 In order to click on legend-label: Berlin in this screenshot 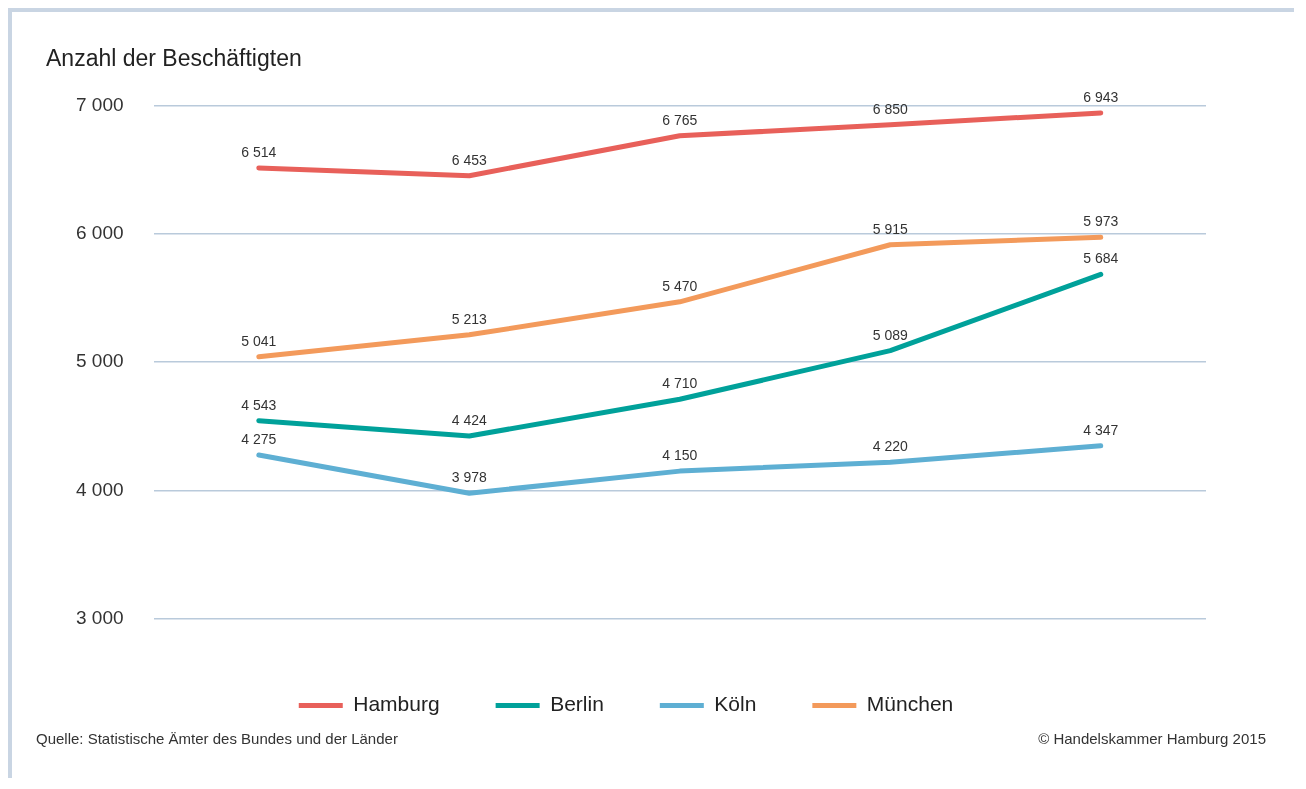, I will do `click(577, 704)`.